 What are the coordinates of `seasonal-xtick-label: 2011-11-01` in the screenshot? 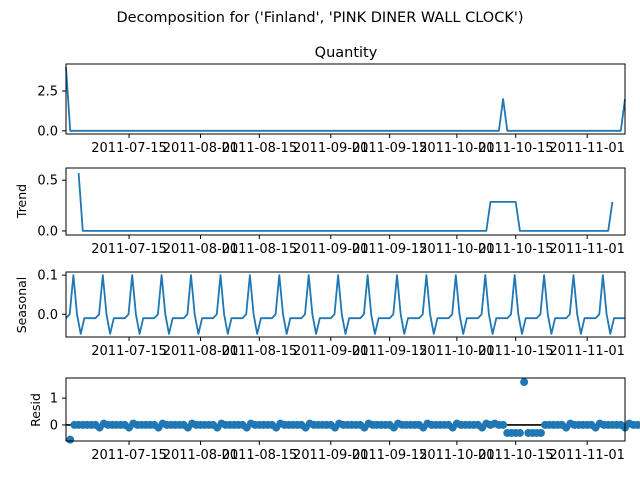 It's located at (587, 351).